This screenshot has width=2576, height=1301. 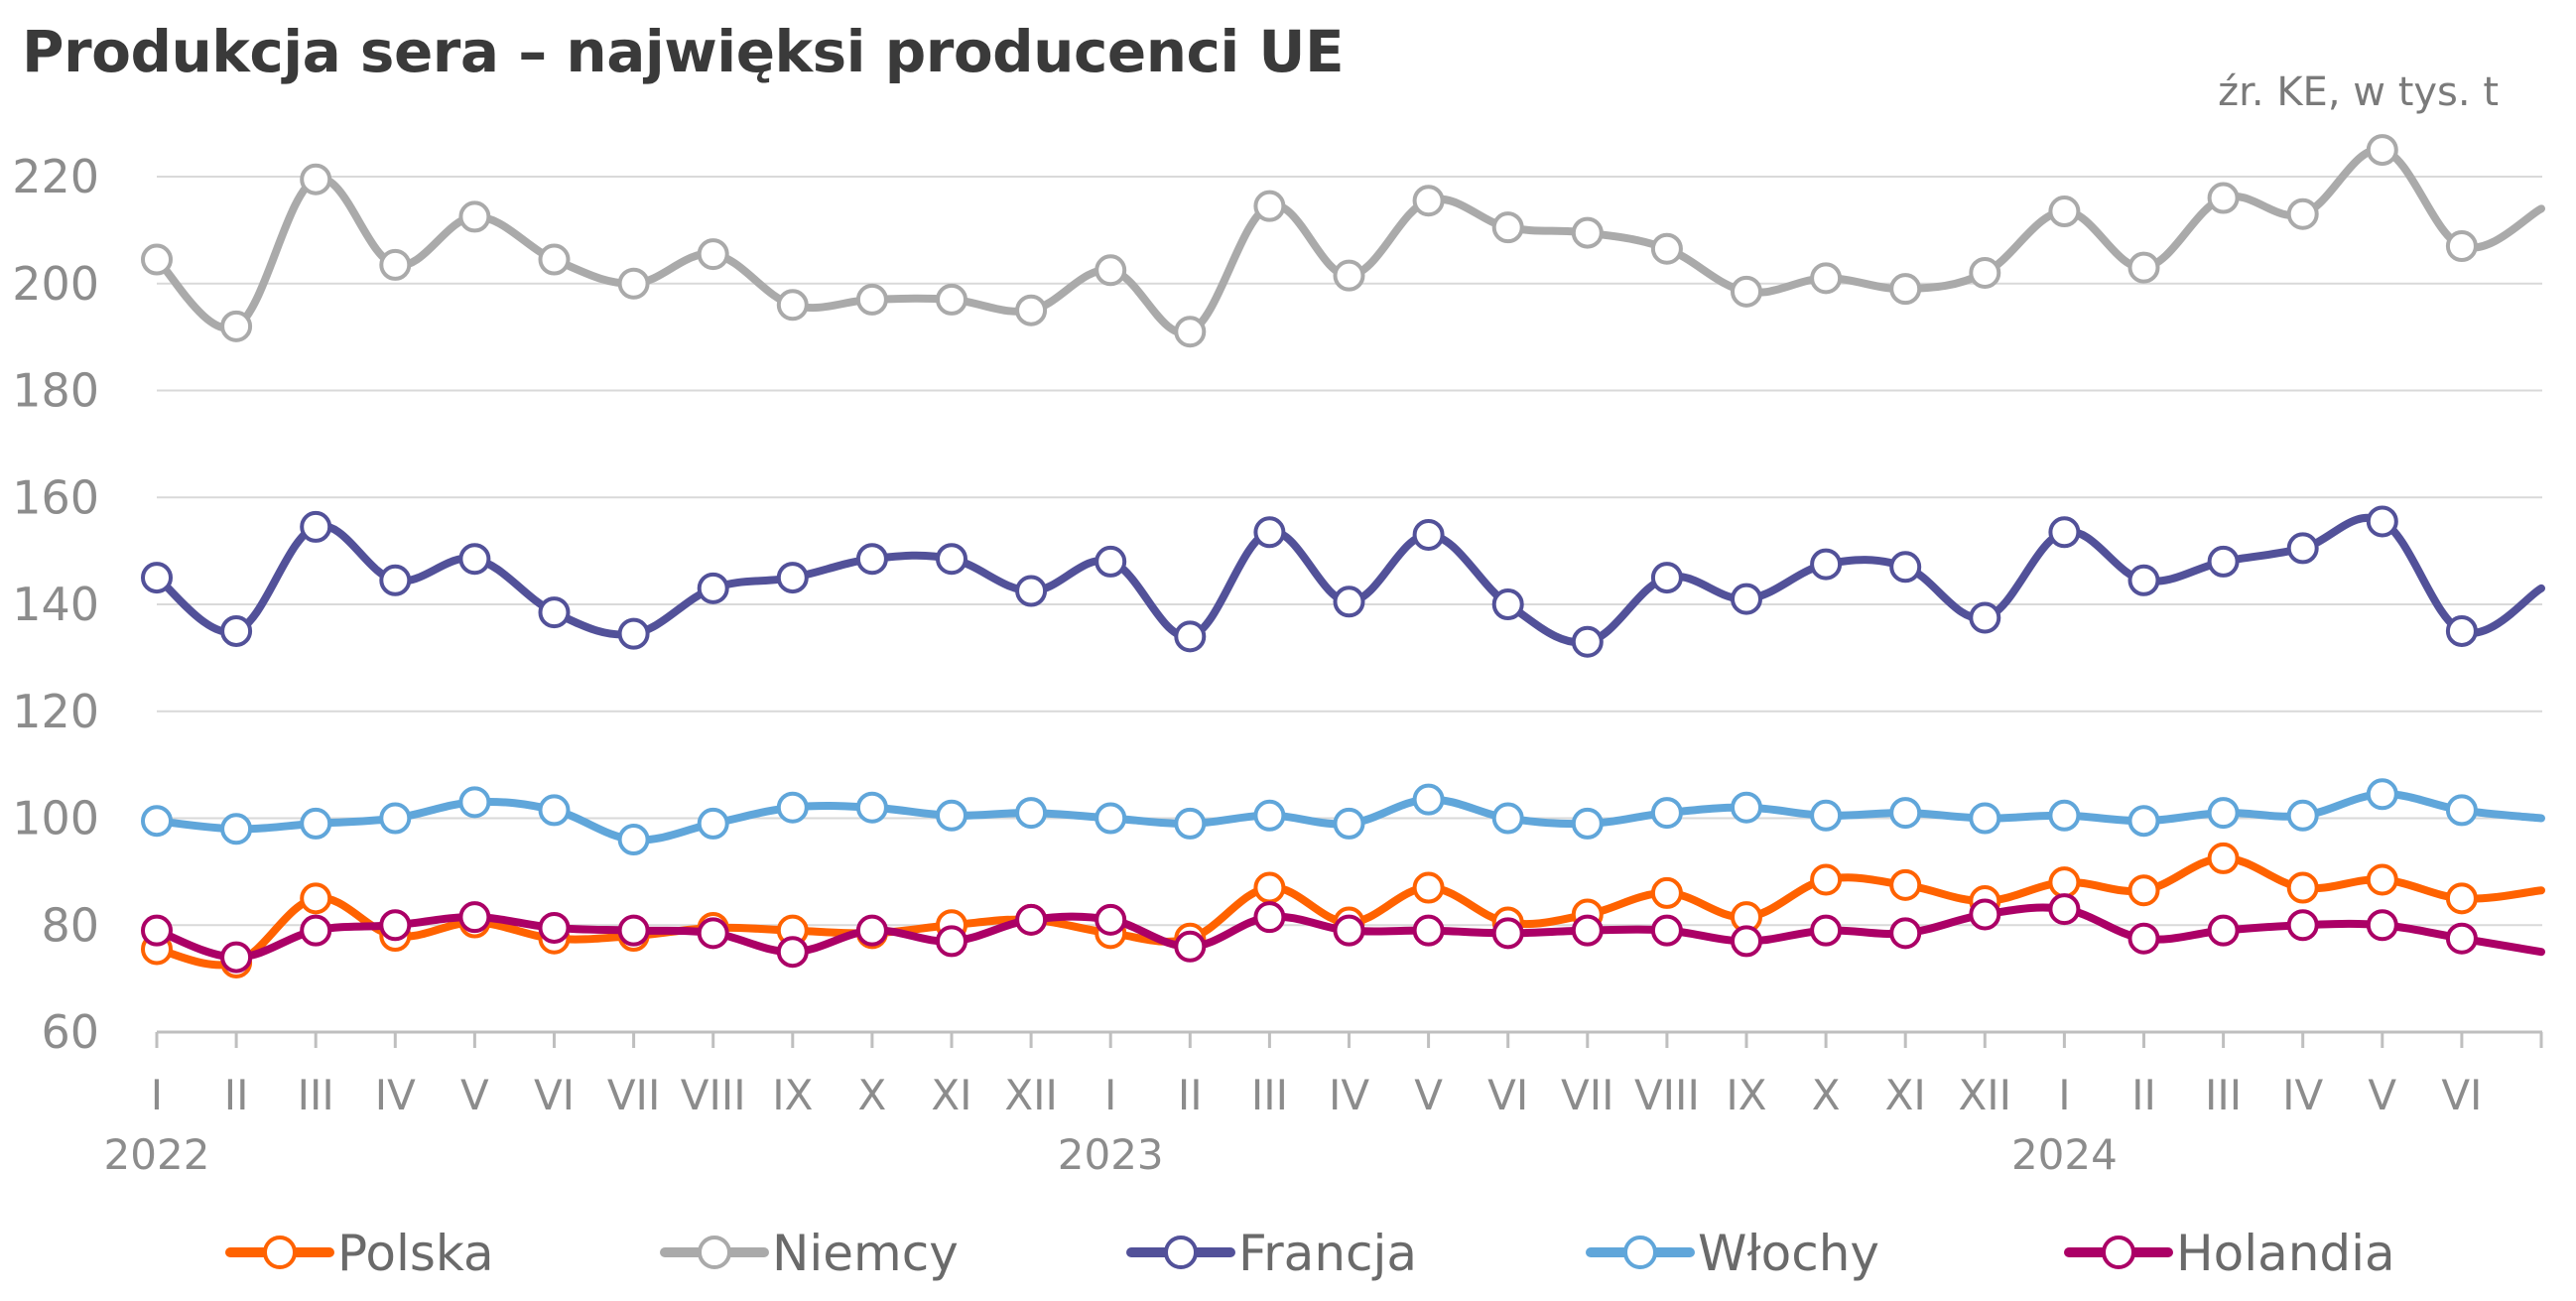 What do you see at coordinates (2286, 1253) in the screenshot?
I see `legend-label: Holandia` at bounding box center [2286, 1253].